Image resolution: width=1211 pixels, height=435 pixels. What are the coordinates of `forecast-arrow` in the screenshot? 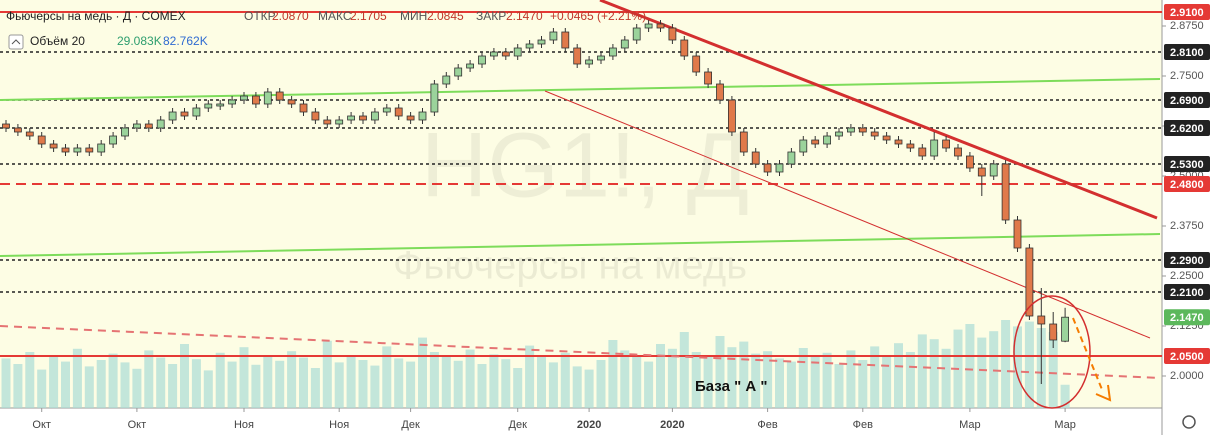 It's located at (1088, 355).